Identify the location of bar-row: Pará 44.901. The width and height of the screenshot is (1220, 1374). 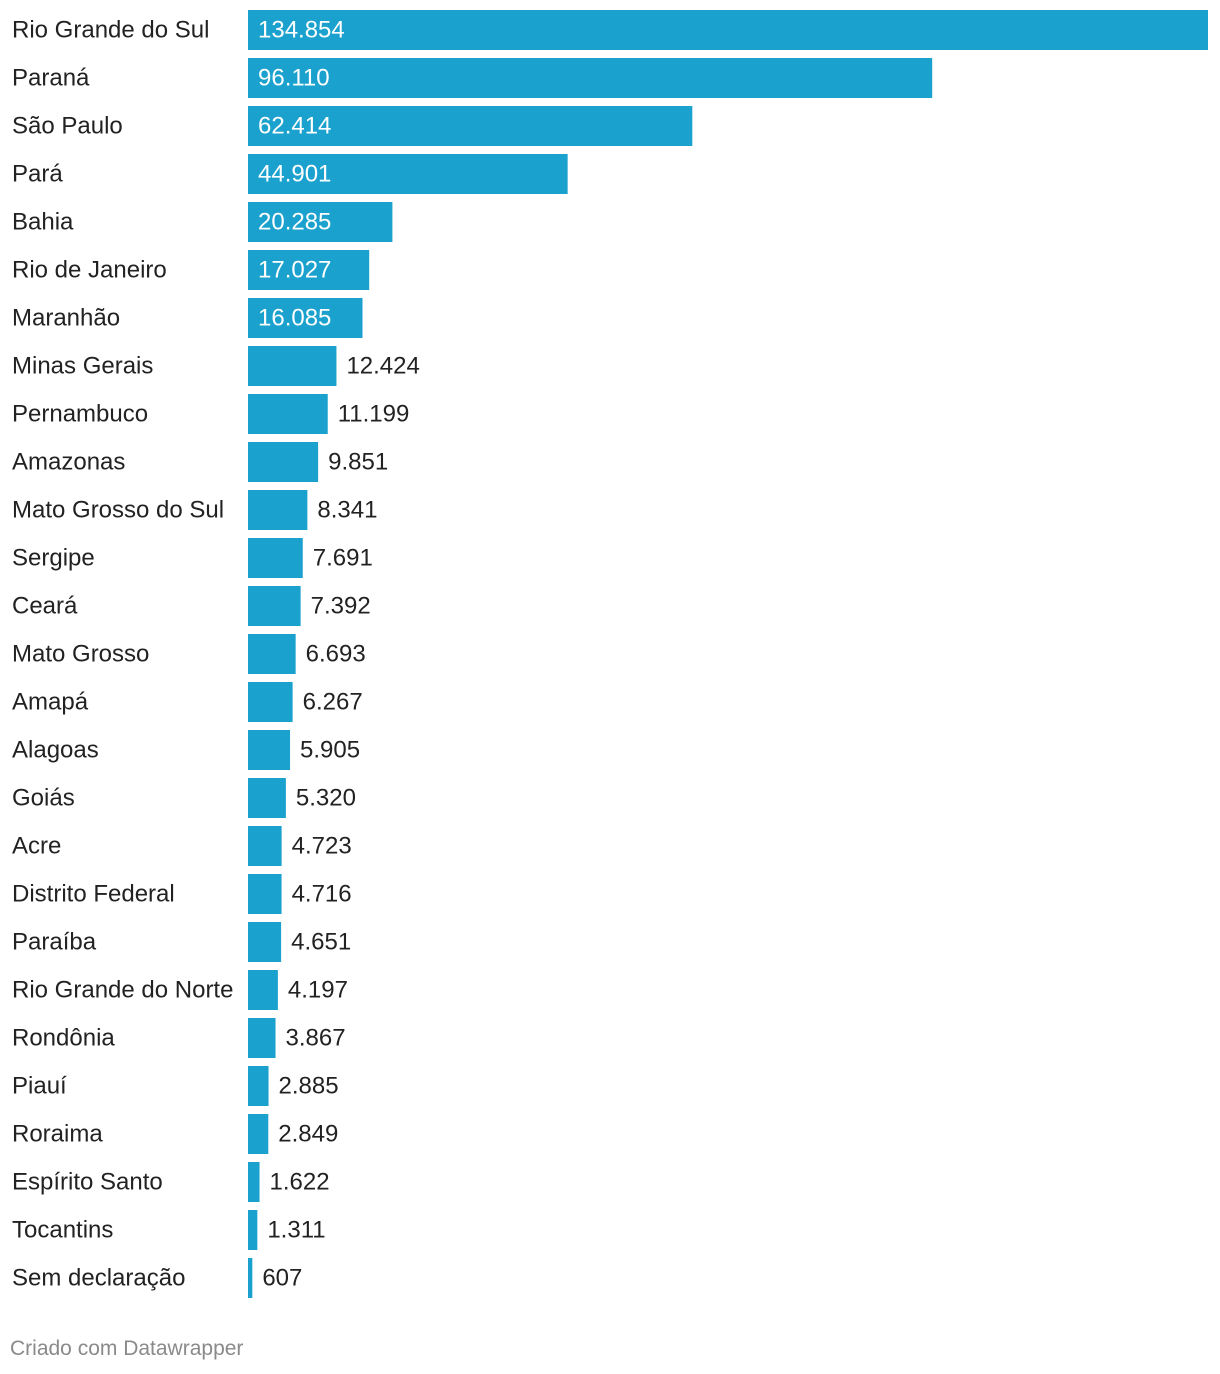
(290, 174).